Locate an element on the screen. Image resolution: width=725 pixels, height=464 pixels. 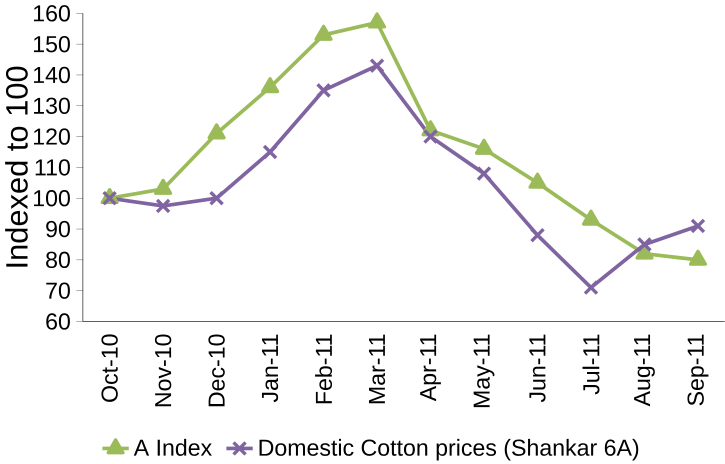
x-tick-label: Aug-11 is located at coordinates (644, 370).